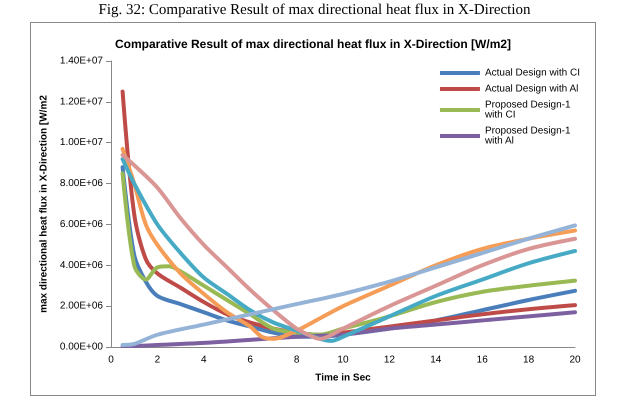  I want to click on legend-label: Actual Design with Al, so click(531, 89).